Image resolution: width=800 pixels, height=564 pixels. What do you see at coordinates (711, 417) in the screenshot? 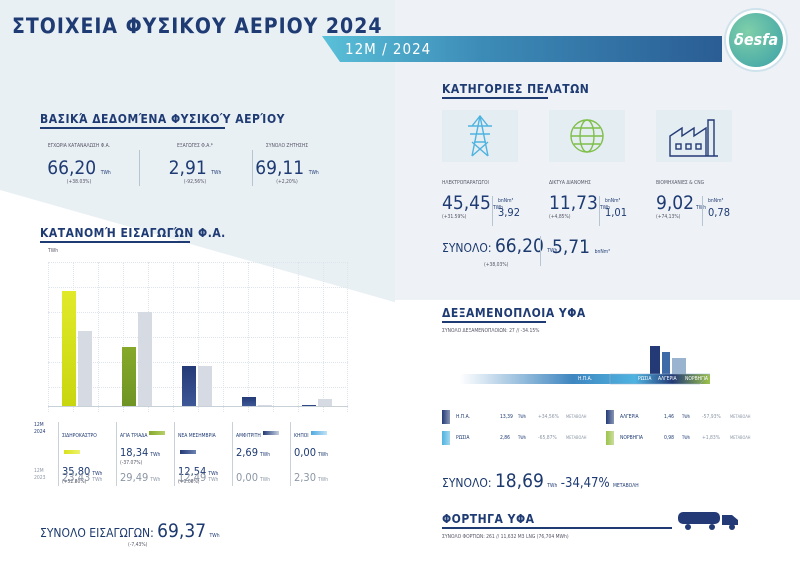
I see `lng-change: -57,93%` at bounding box center [711, 417].